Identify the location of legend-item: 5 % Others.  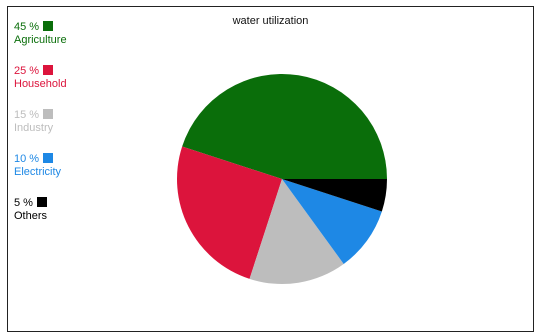
(40, 219).